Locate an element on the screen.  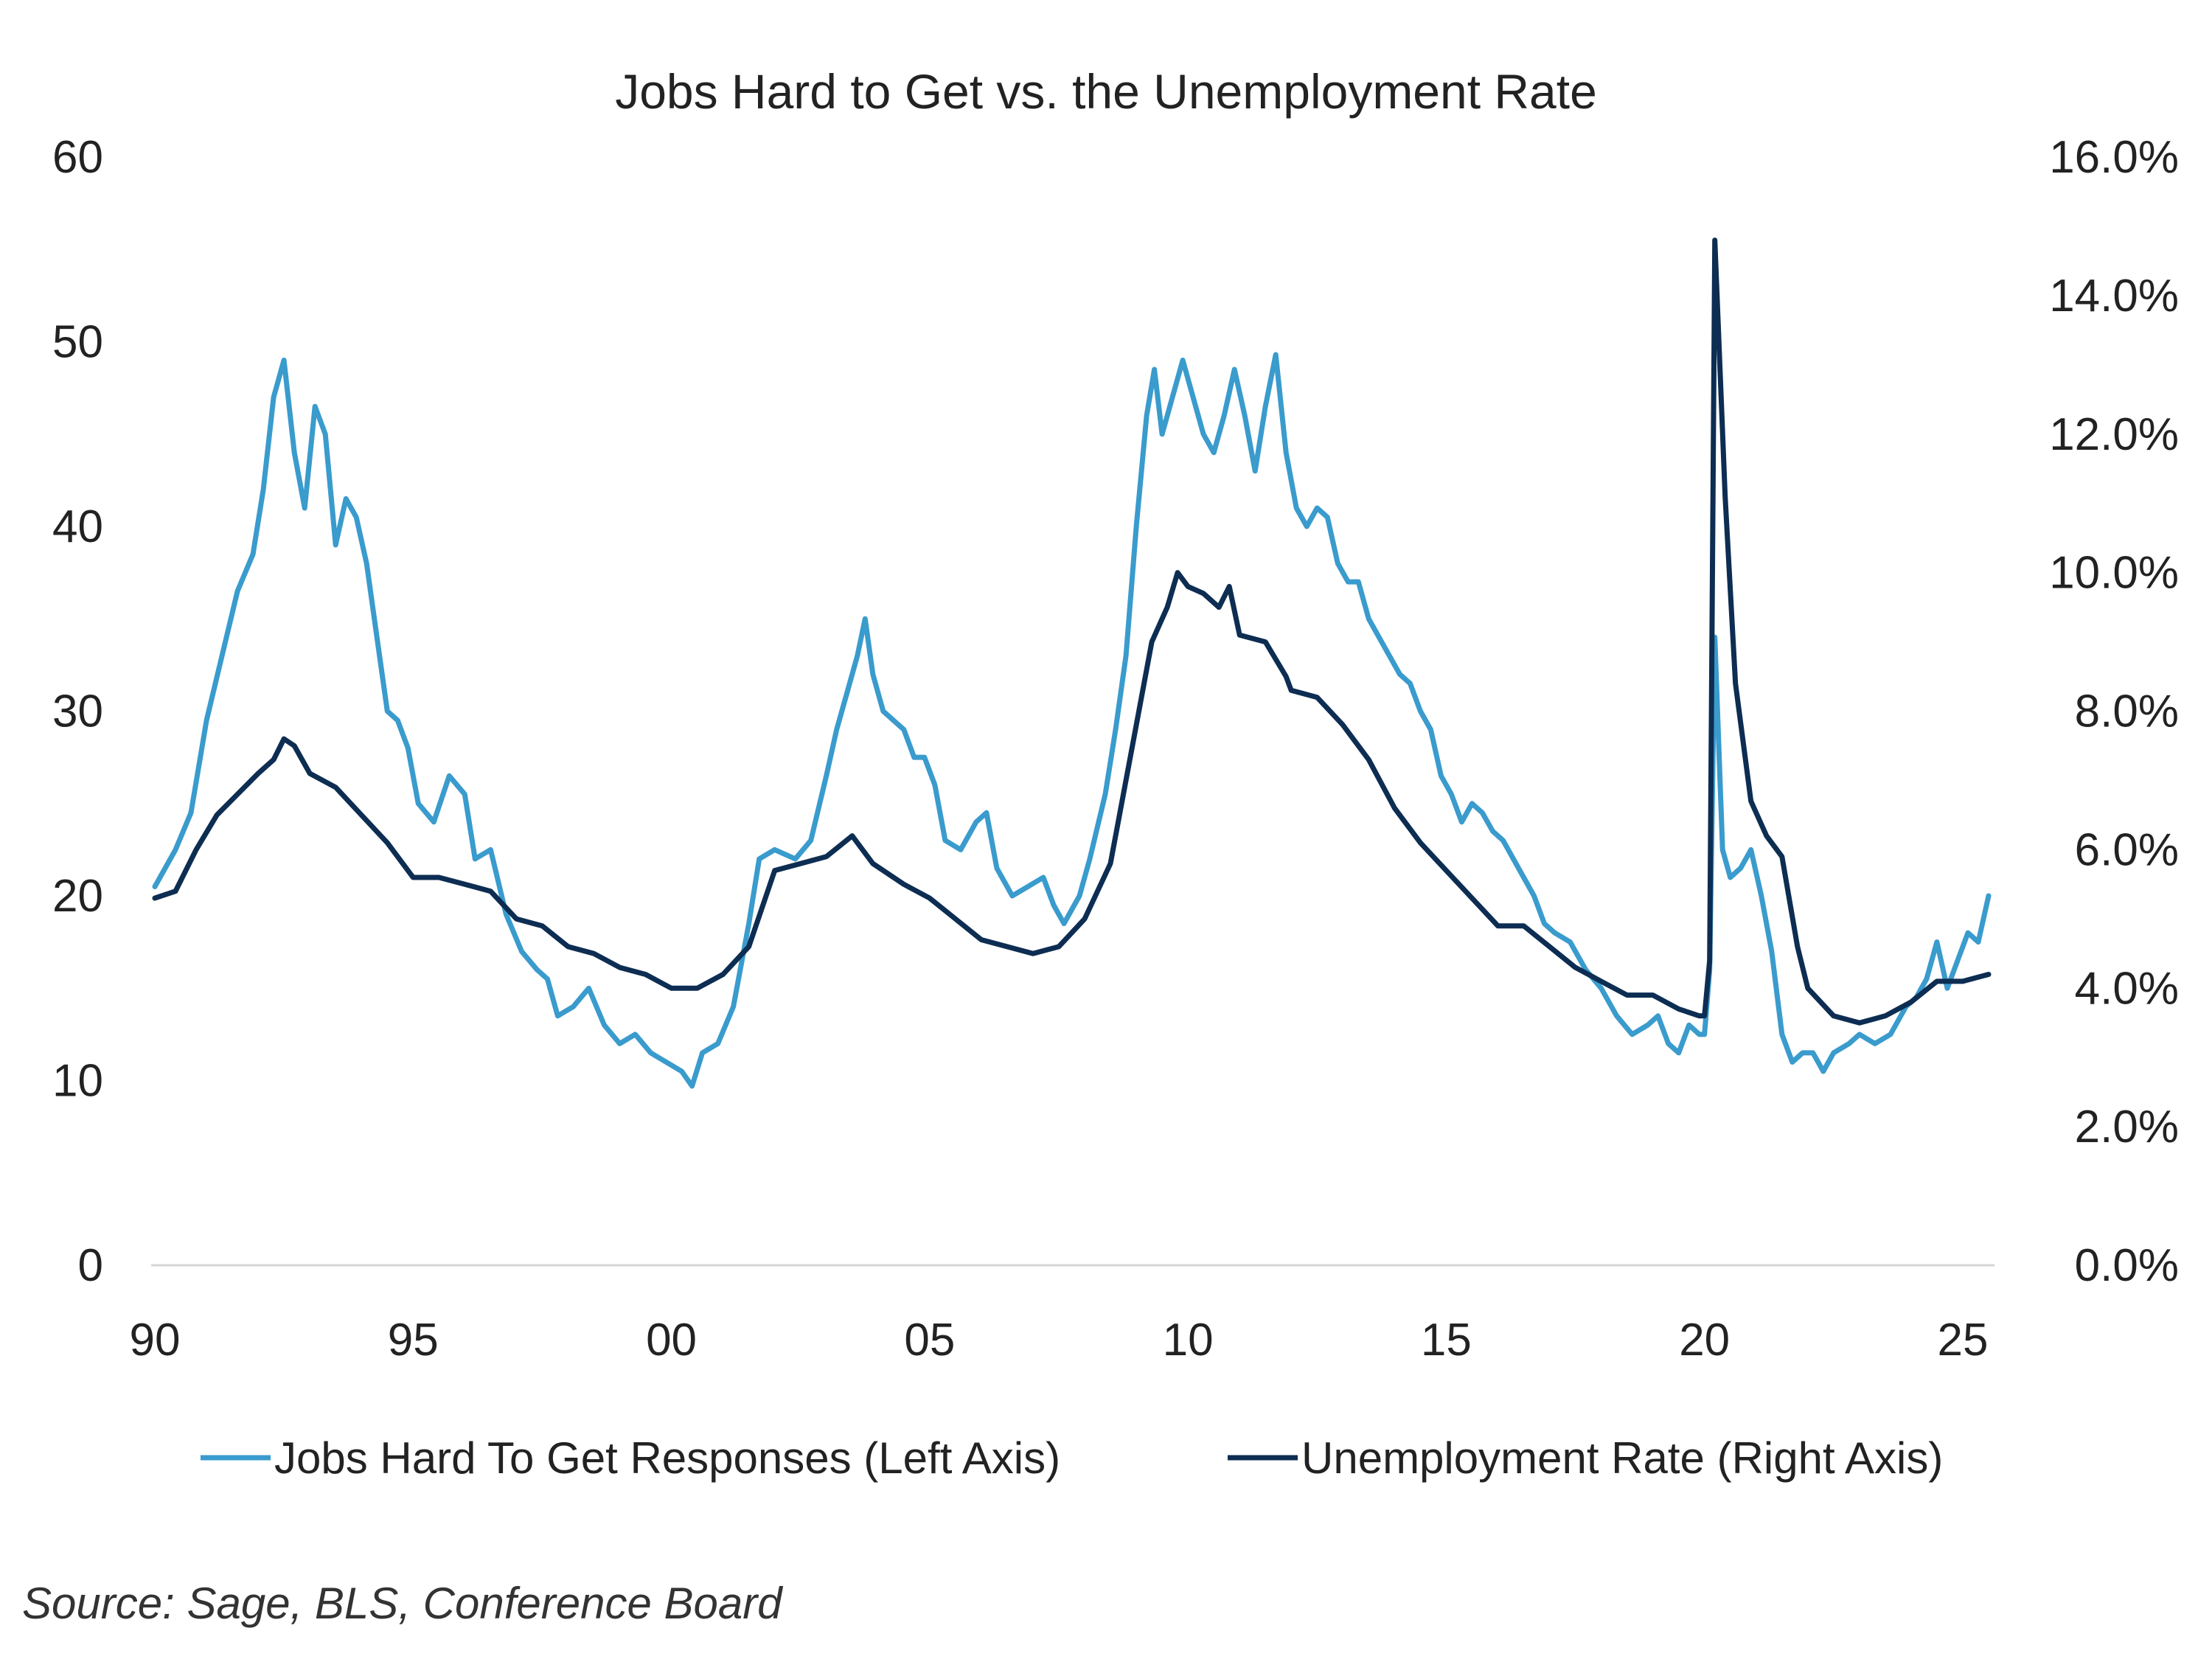
right-axis-ticks: 0.0% 2.0% 4.0% 6.0% 8.0% 10.0% 12.0% 14.0% 16.0% is located at coordinates (2114, 711).